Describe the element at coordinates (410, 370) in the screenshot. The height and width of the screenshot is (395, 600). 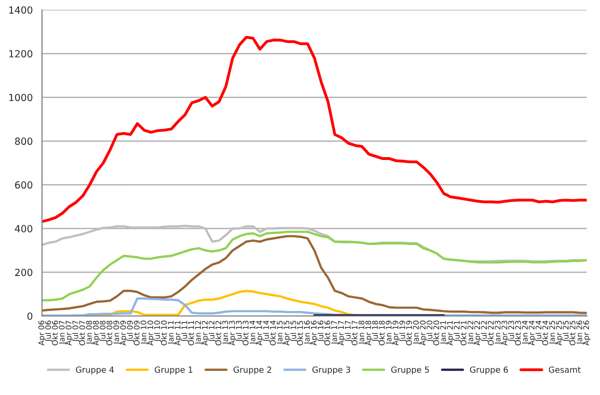
I see `legend-label: Gruppe 5` at that location.